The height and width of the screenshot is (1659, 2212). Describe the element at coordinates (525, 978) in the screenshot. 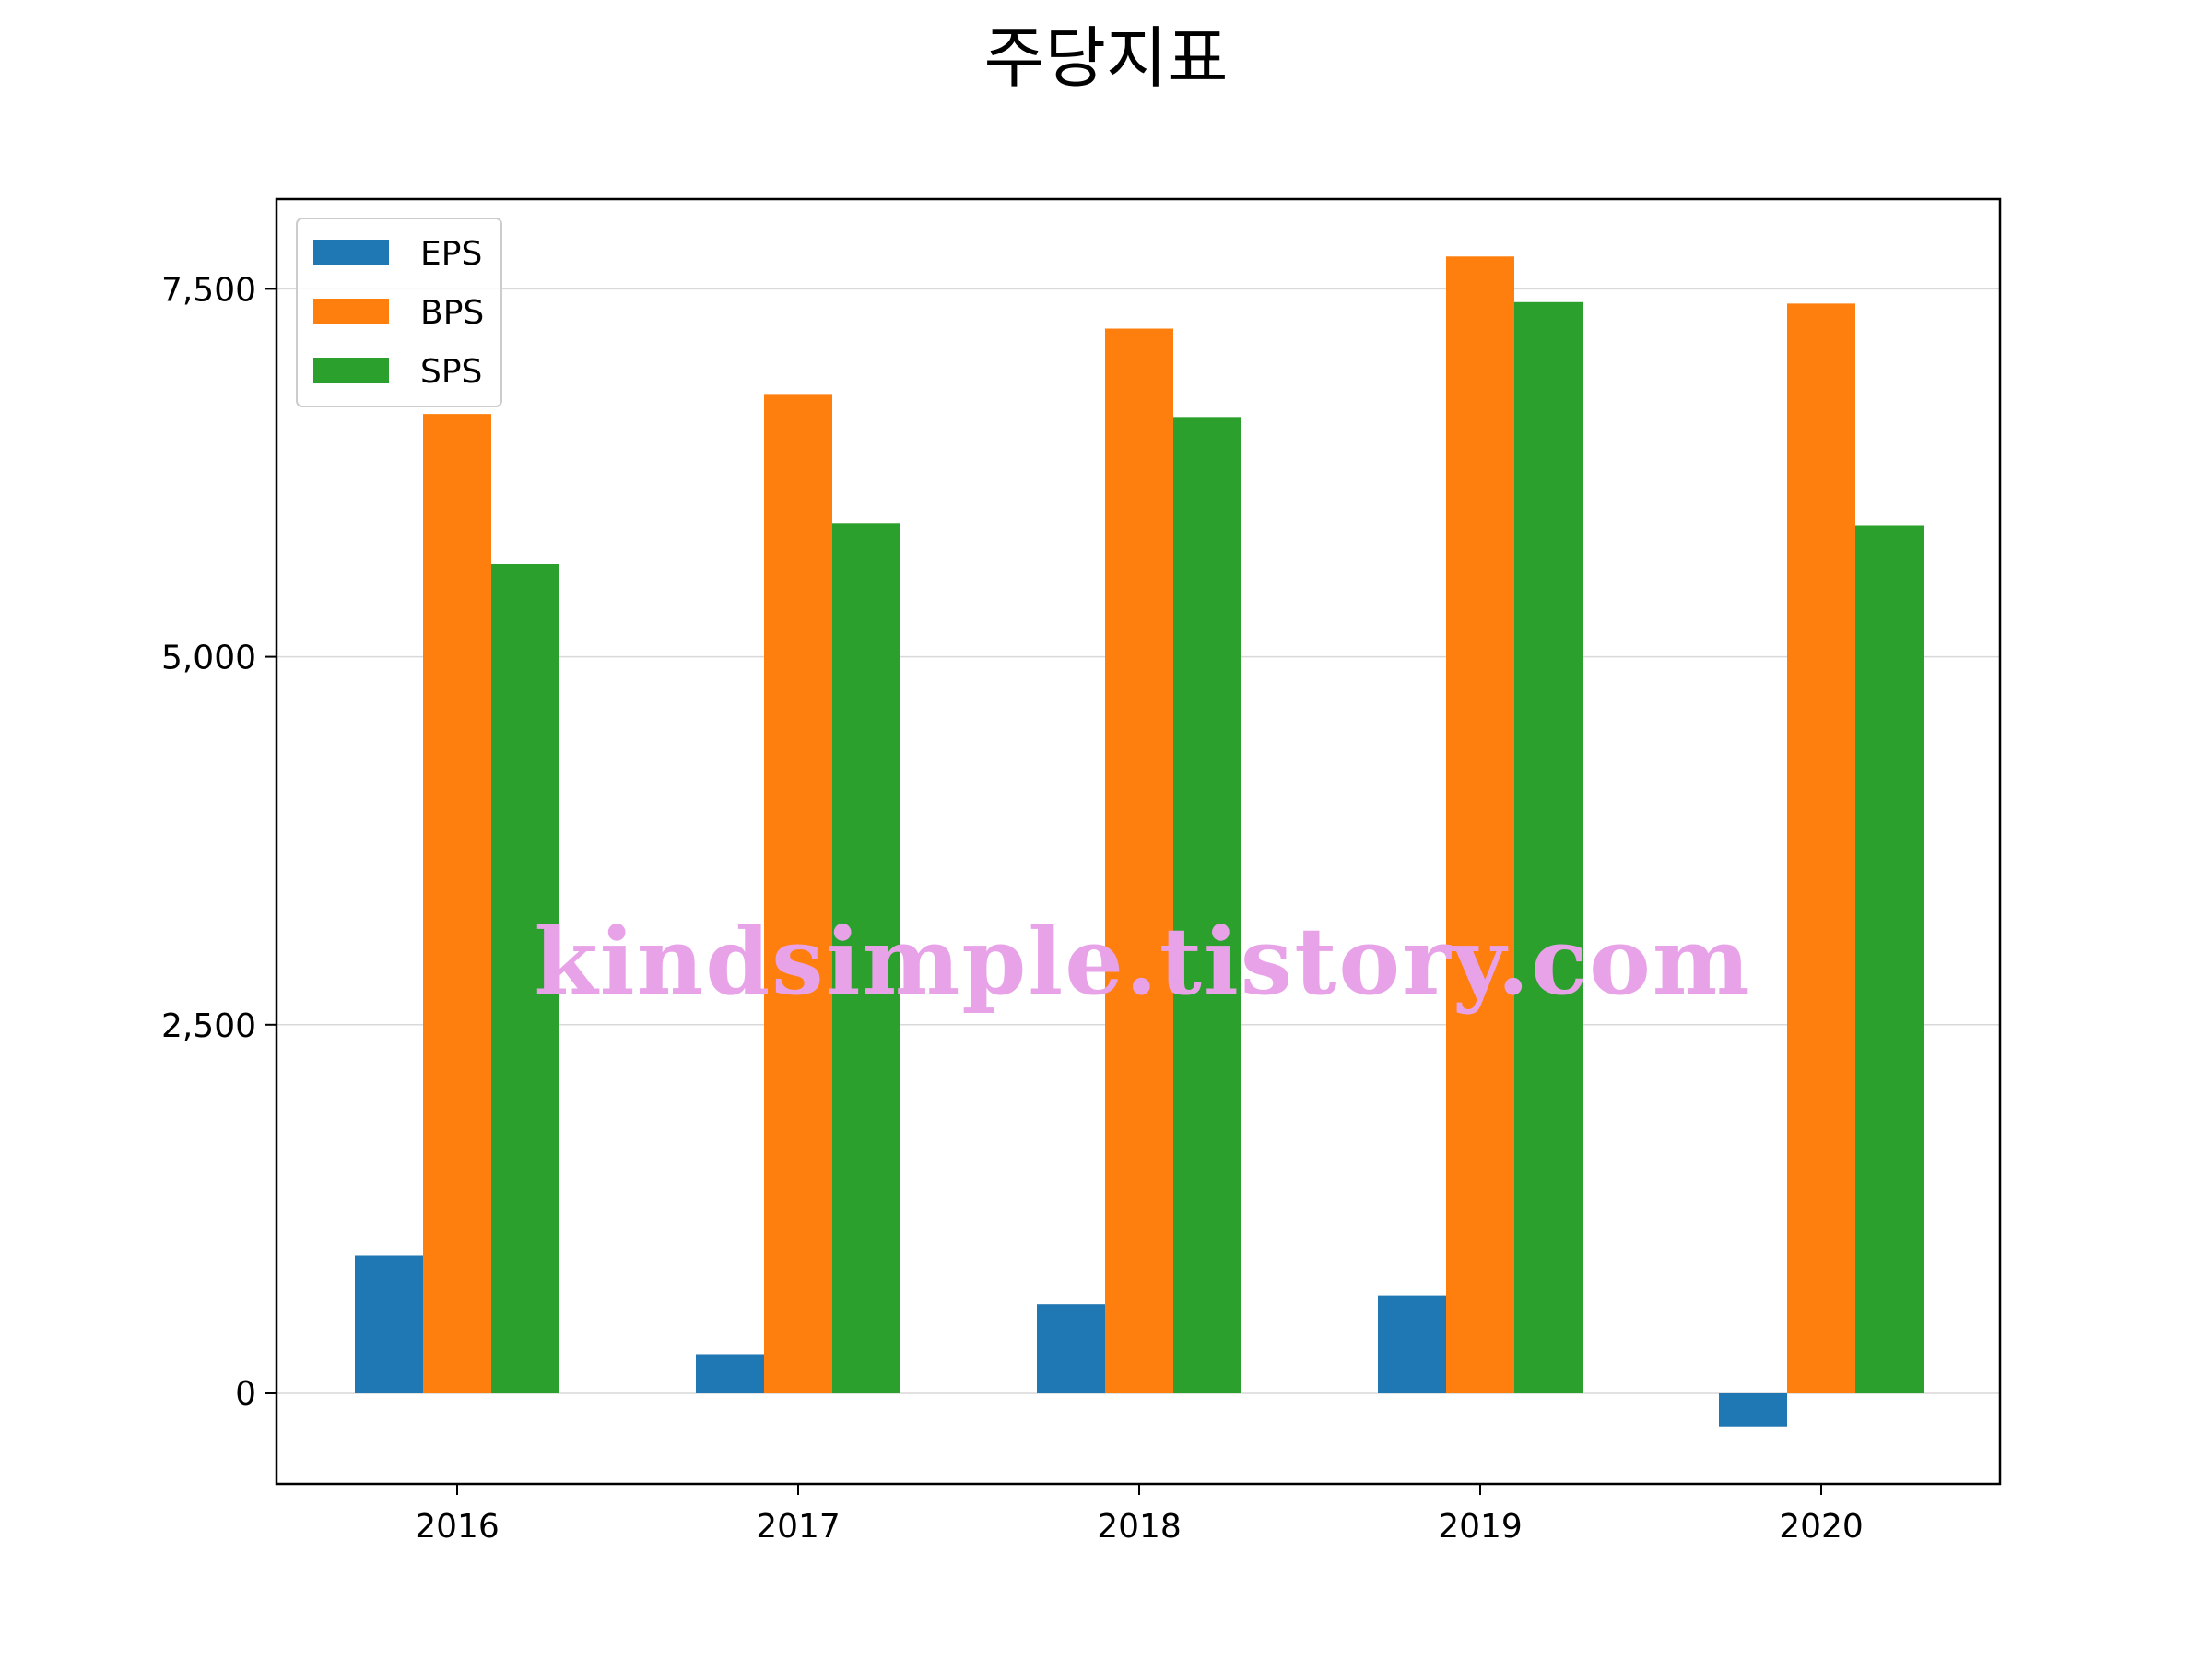

I see `bar-sps-2016` at that location.